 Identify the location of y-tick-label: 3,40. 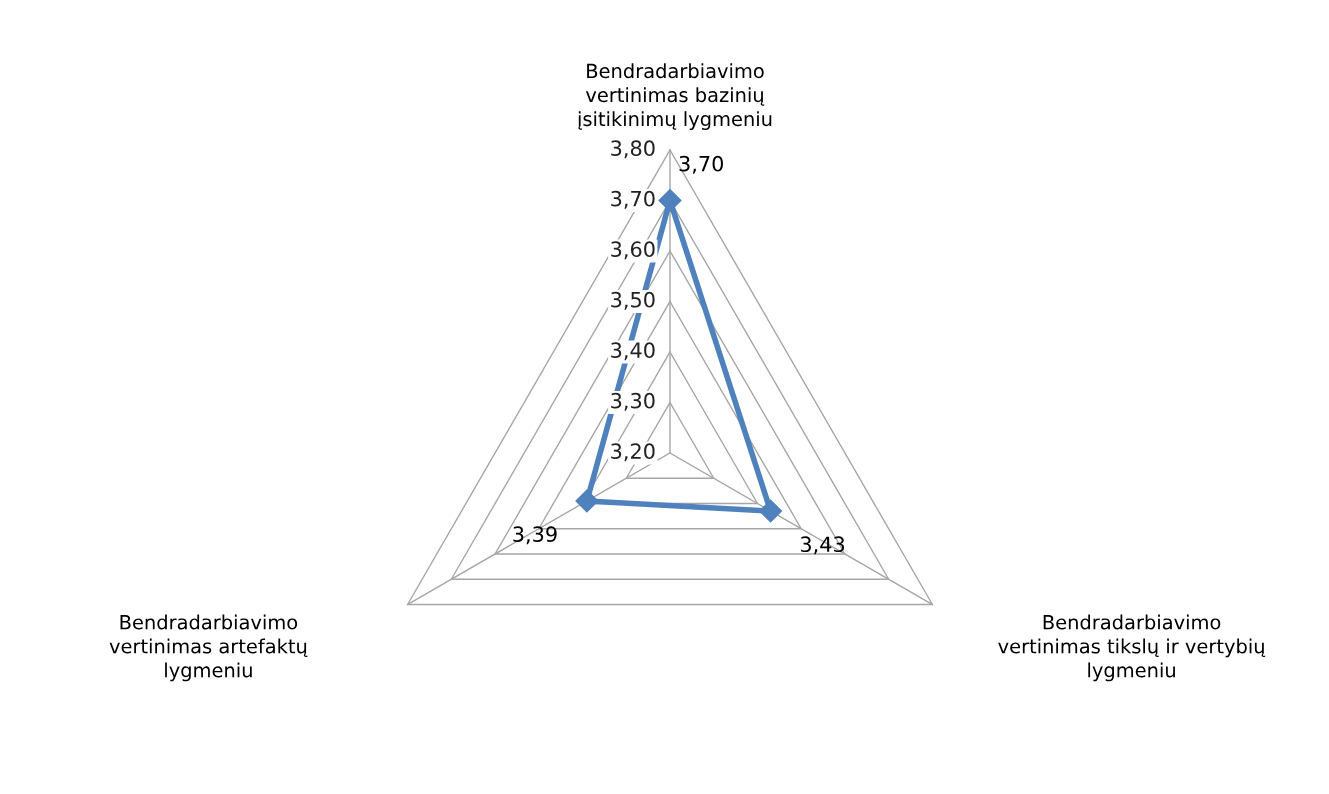
(633, 351).